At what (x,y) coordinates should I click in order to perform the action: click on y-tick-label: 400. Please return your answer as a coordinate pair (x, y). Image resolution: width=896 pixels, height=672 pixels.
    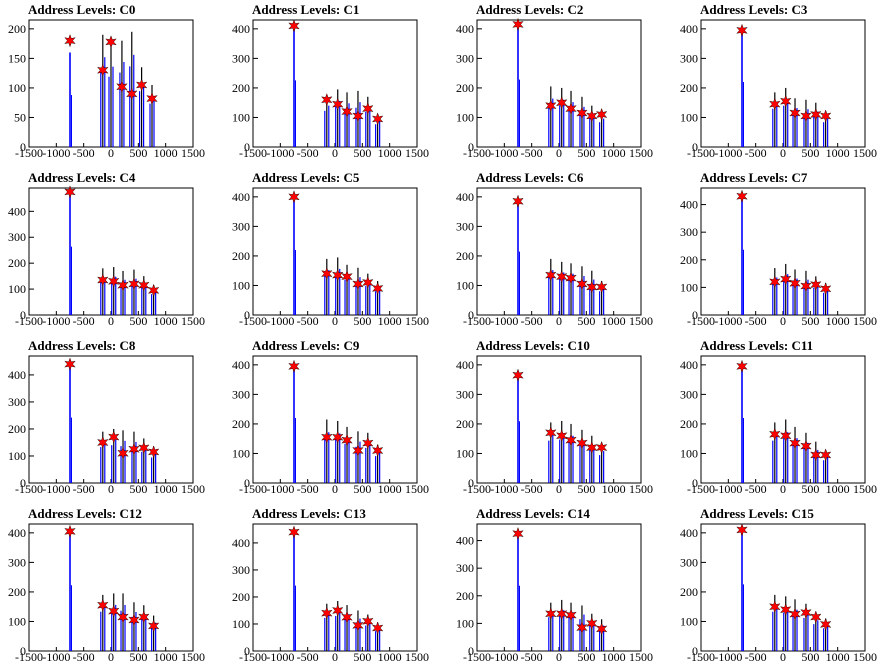
    Looking at the image, I should click on (465, 197).